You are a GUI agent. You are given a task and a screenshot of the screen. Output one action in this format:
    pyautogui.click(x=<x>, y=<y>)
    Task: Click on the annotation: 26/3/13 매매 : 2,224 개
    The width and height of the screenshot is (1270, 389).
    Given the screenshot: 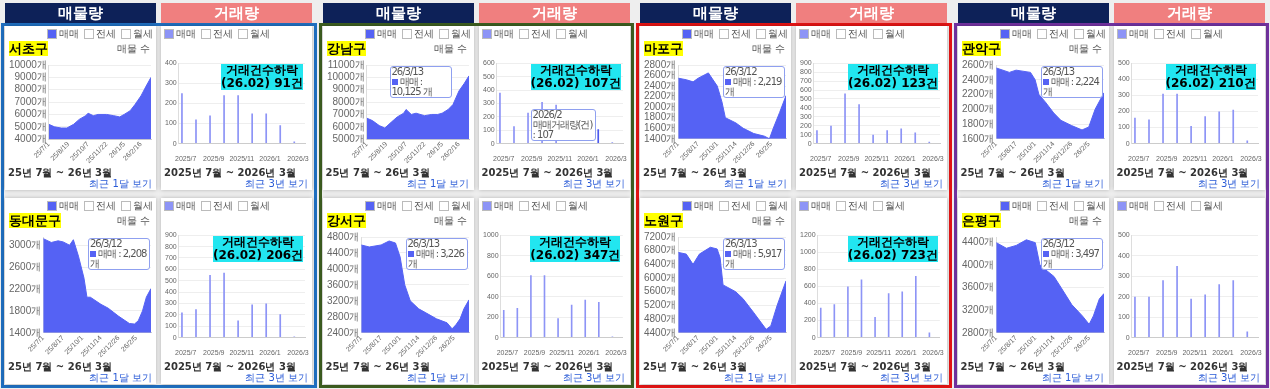 What is the action you would take?
    pyautogui.click(x=1070, y=81)
    